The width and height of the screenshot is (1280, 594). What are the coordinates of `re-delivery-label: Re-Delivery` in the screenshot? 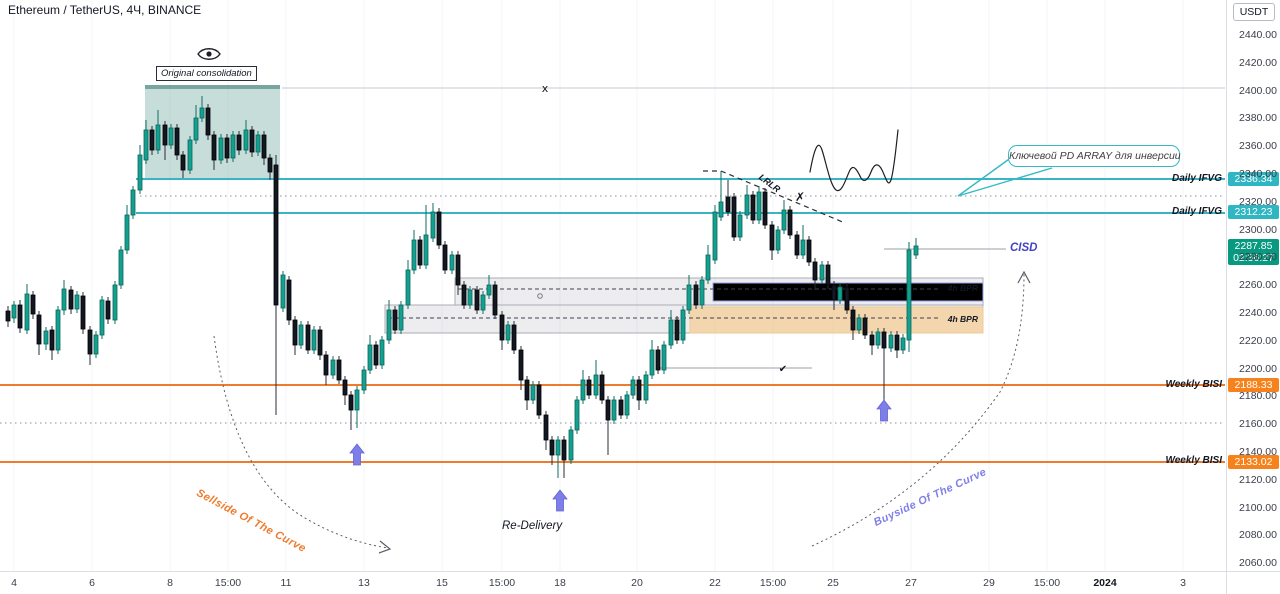 It's located at (532, 526).